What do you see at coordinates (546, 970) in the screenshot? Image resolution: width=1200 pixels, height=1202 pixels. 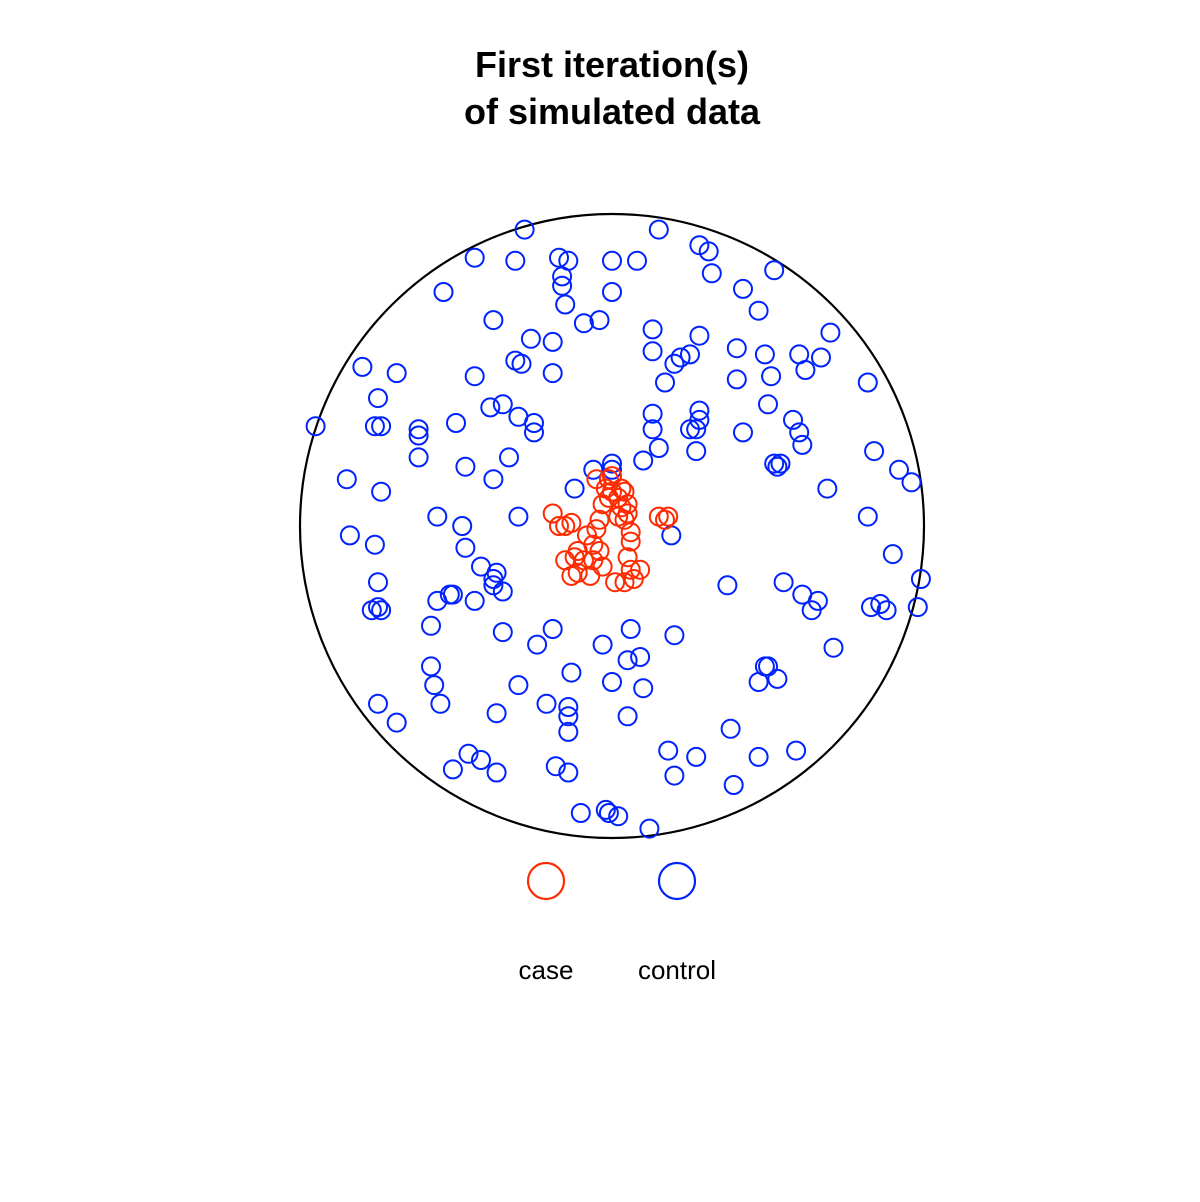 I see `legend-label-case: case` at bounding box center [546, 970].